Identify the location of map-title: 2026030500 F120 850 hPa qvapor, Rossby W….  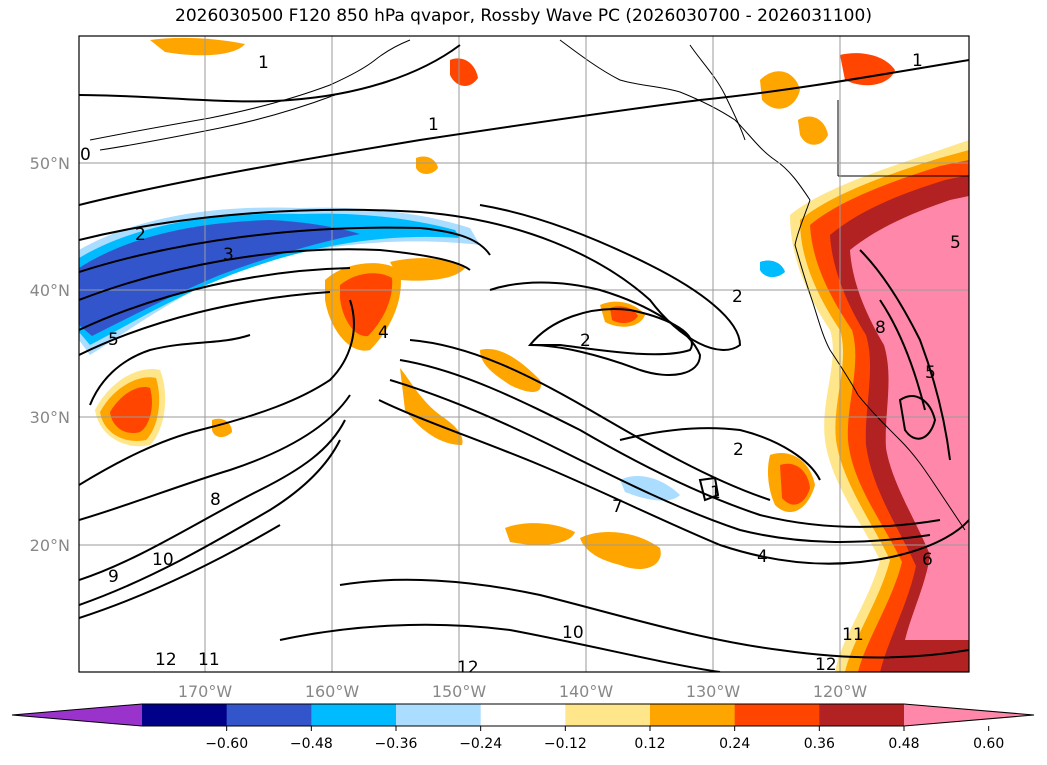
(523, 16).